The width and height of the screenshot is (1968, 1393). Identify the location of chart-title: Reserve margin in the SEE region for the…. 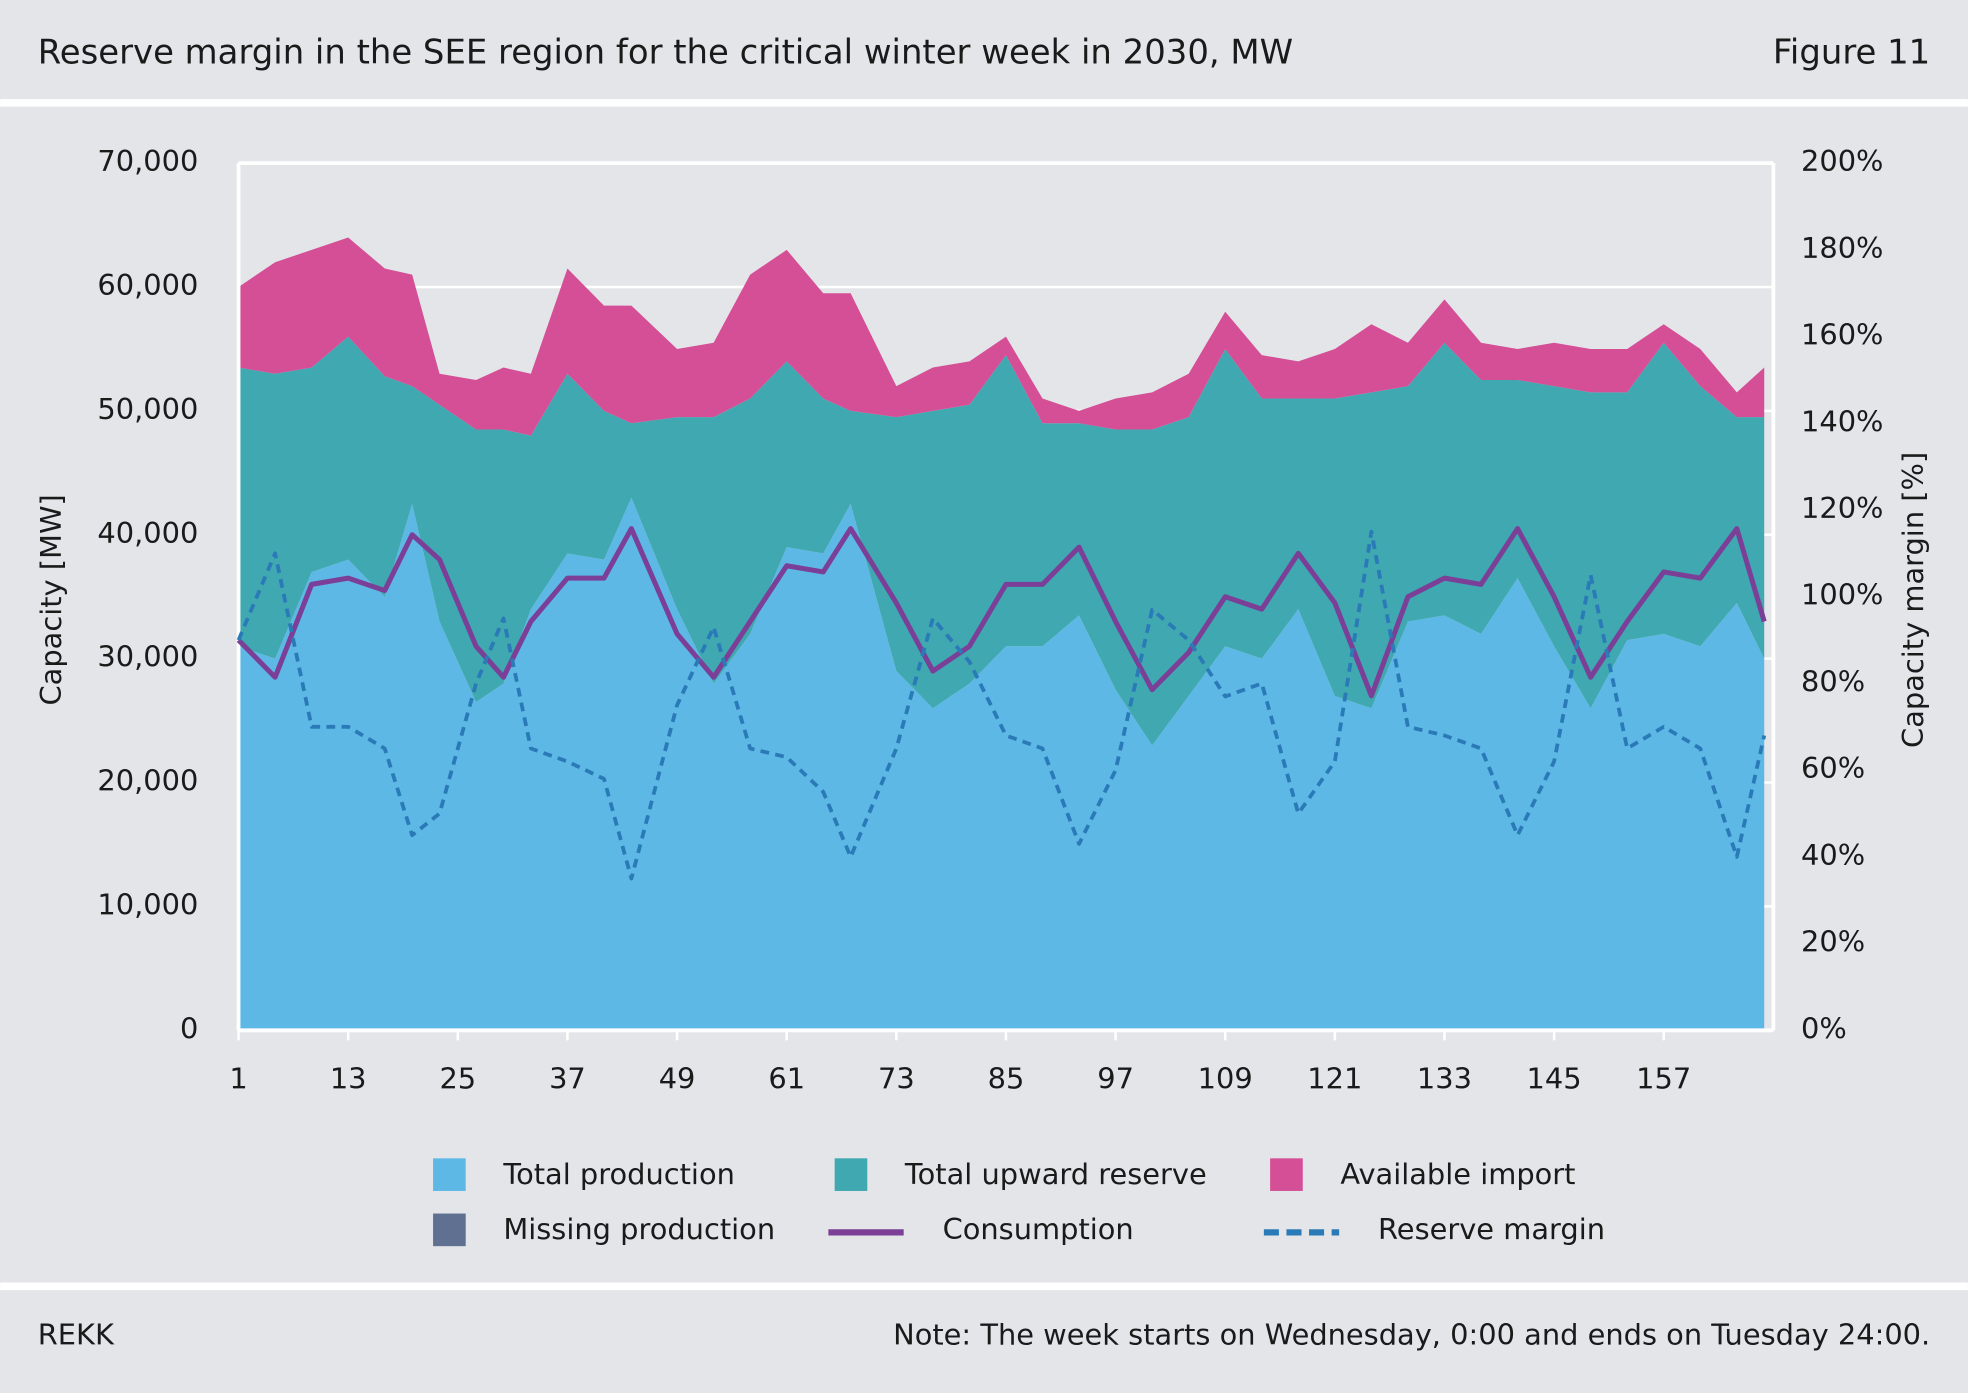
(665, 51).